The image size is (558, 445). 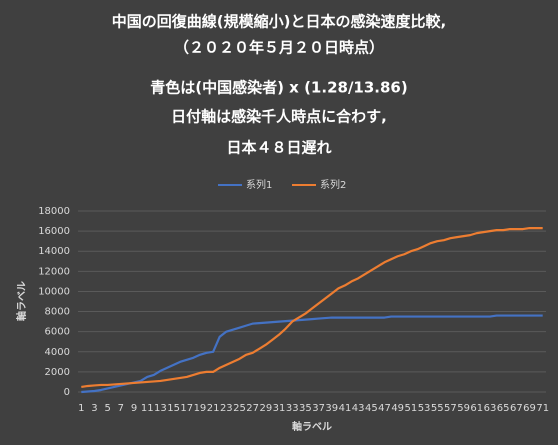 What do you see at coordinates (450, 408) in the screenshot?
I see `x-tick-label: 57` at bounding box center [450, 408].